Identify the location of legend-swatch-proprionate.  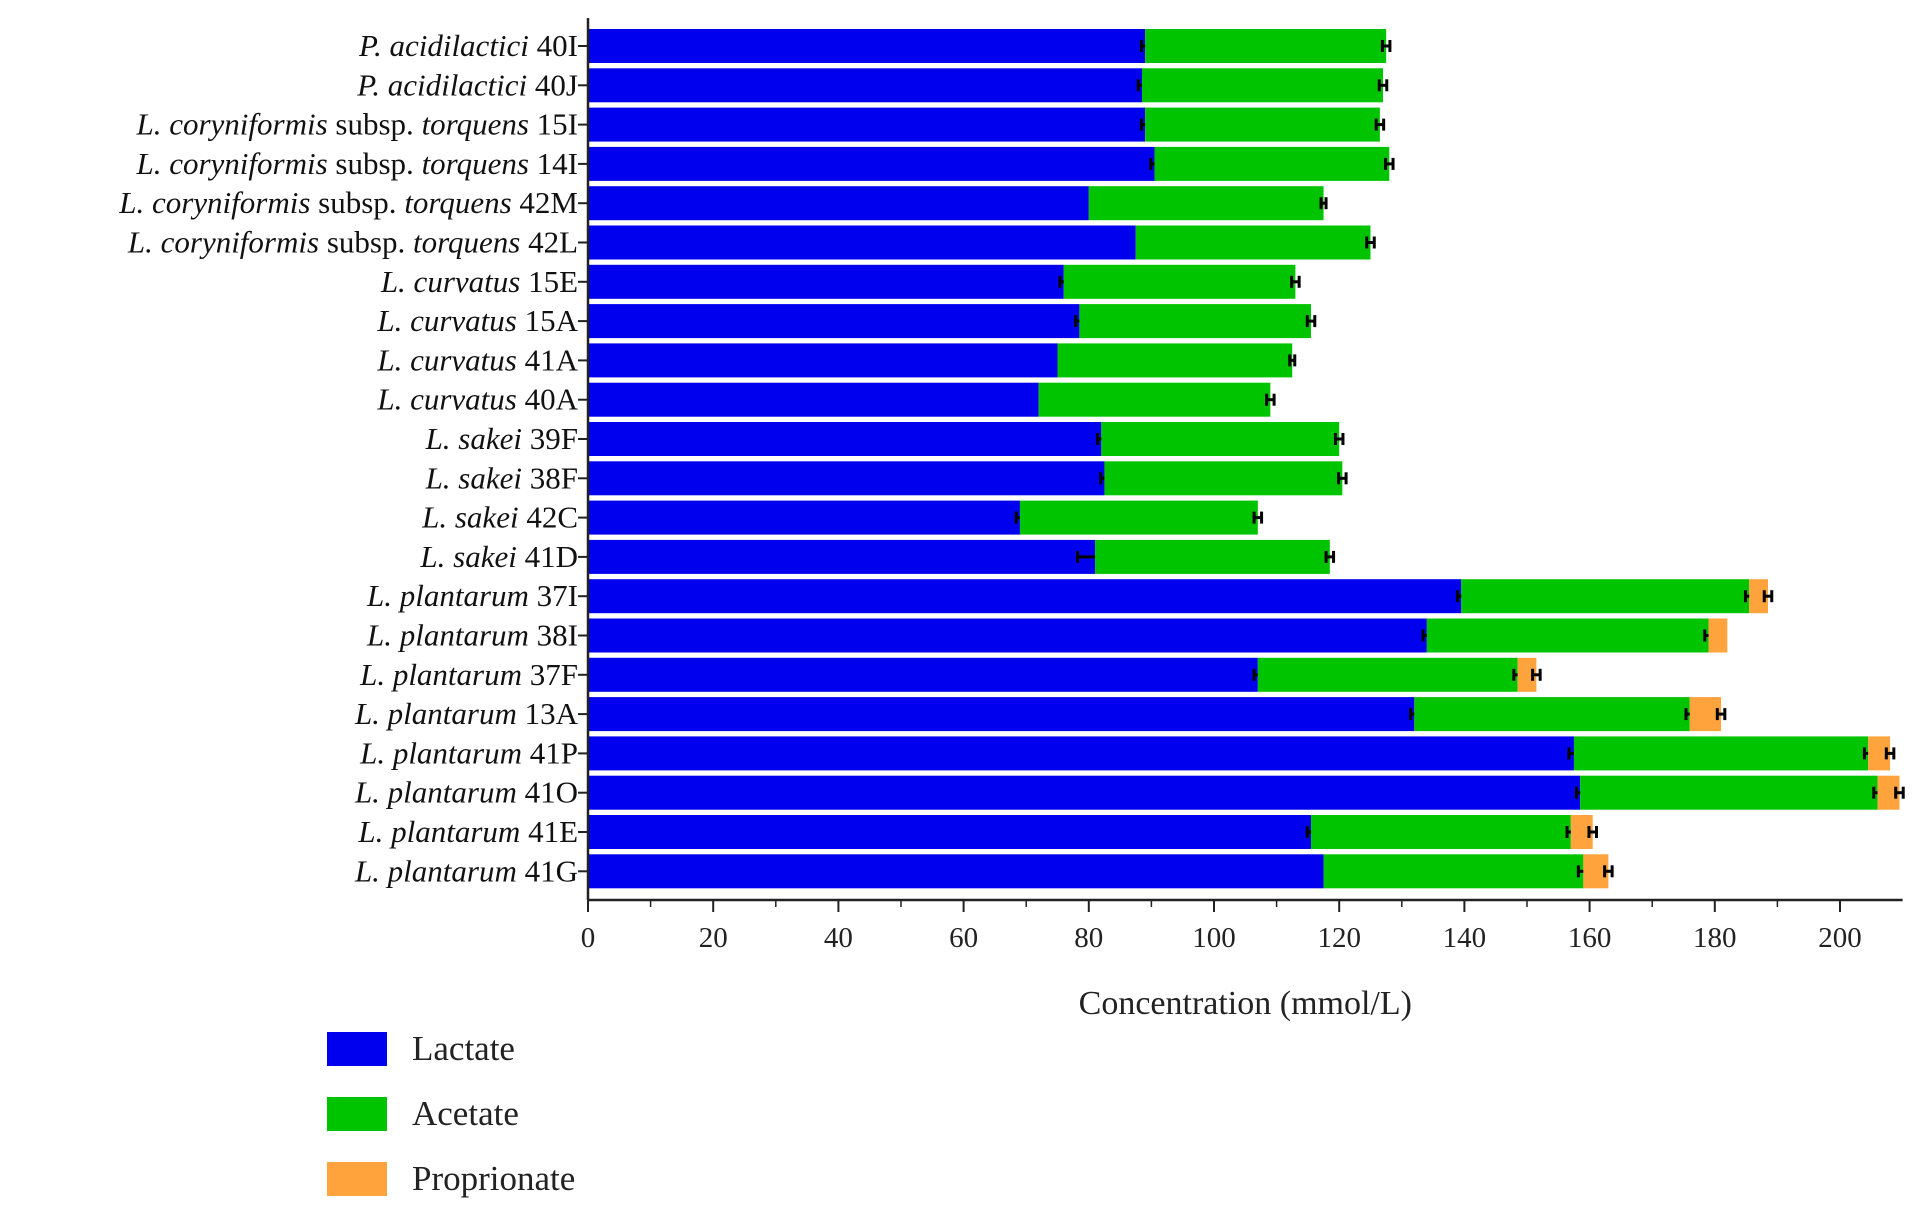
(357, 1179).